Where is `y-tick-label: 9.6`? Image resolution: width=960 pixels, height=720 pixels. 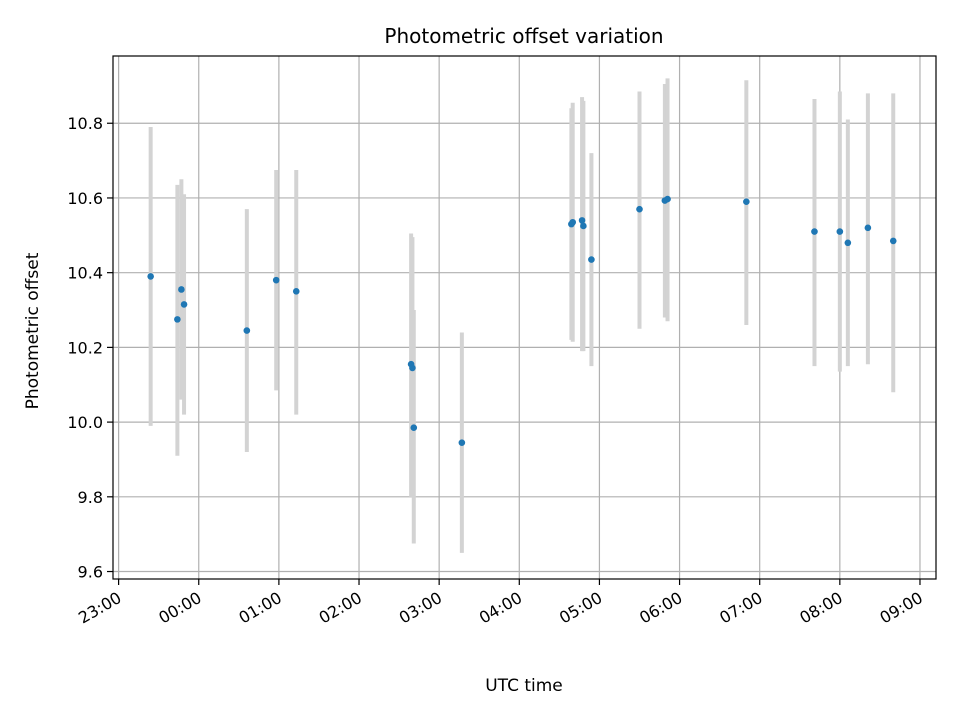 y-tick-label: 9.6 is located at coordinates (90, 572).